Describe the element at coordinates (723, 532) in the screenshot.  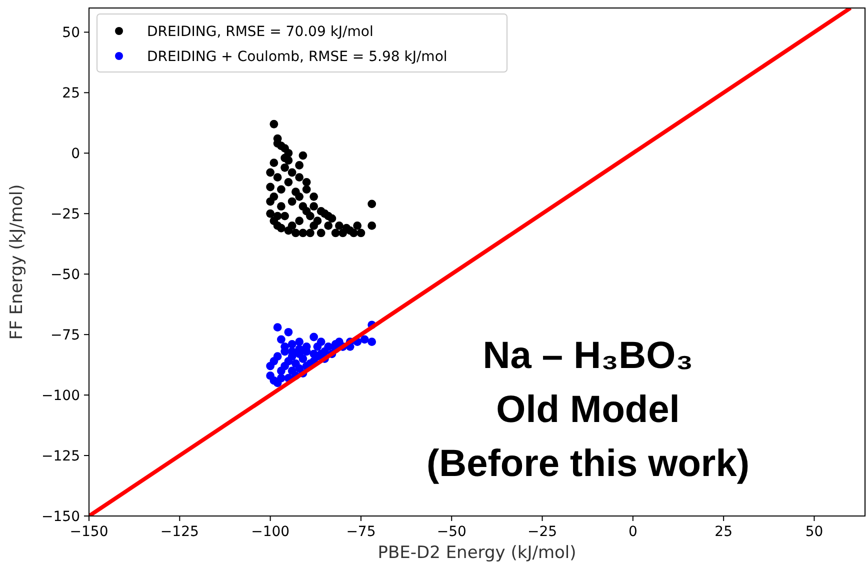
I see `x-tick-label: 25` at that location.